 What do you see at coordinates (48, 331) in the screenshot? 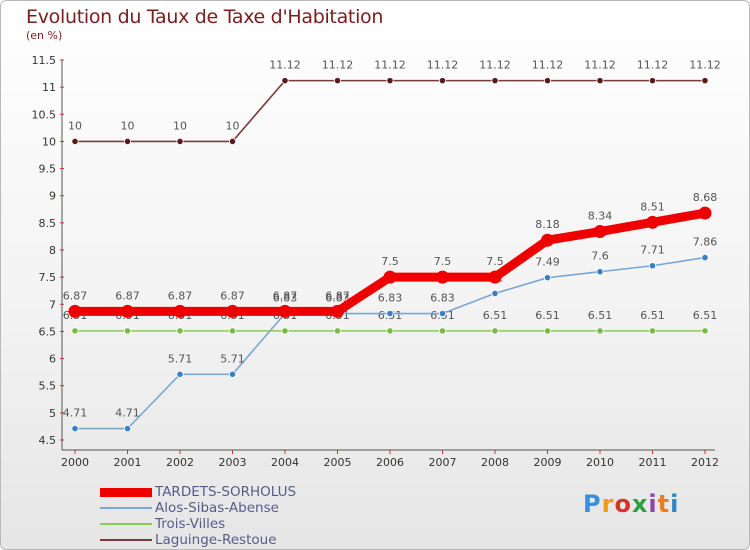
I see `y-tick-label: 6.5` at bounding box center [48, 331].